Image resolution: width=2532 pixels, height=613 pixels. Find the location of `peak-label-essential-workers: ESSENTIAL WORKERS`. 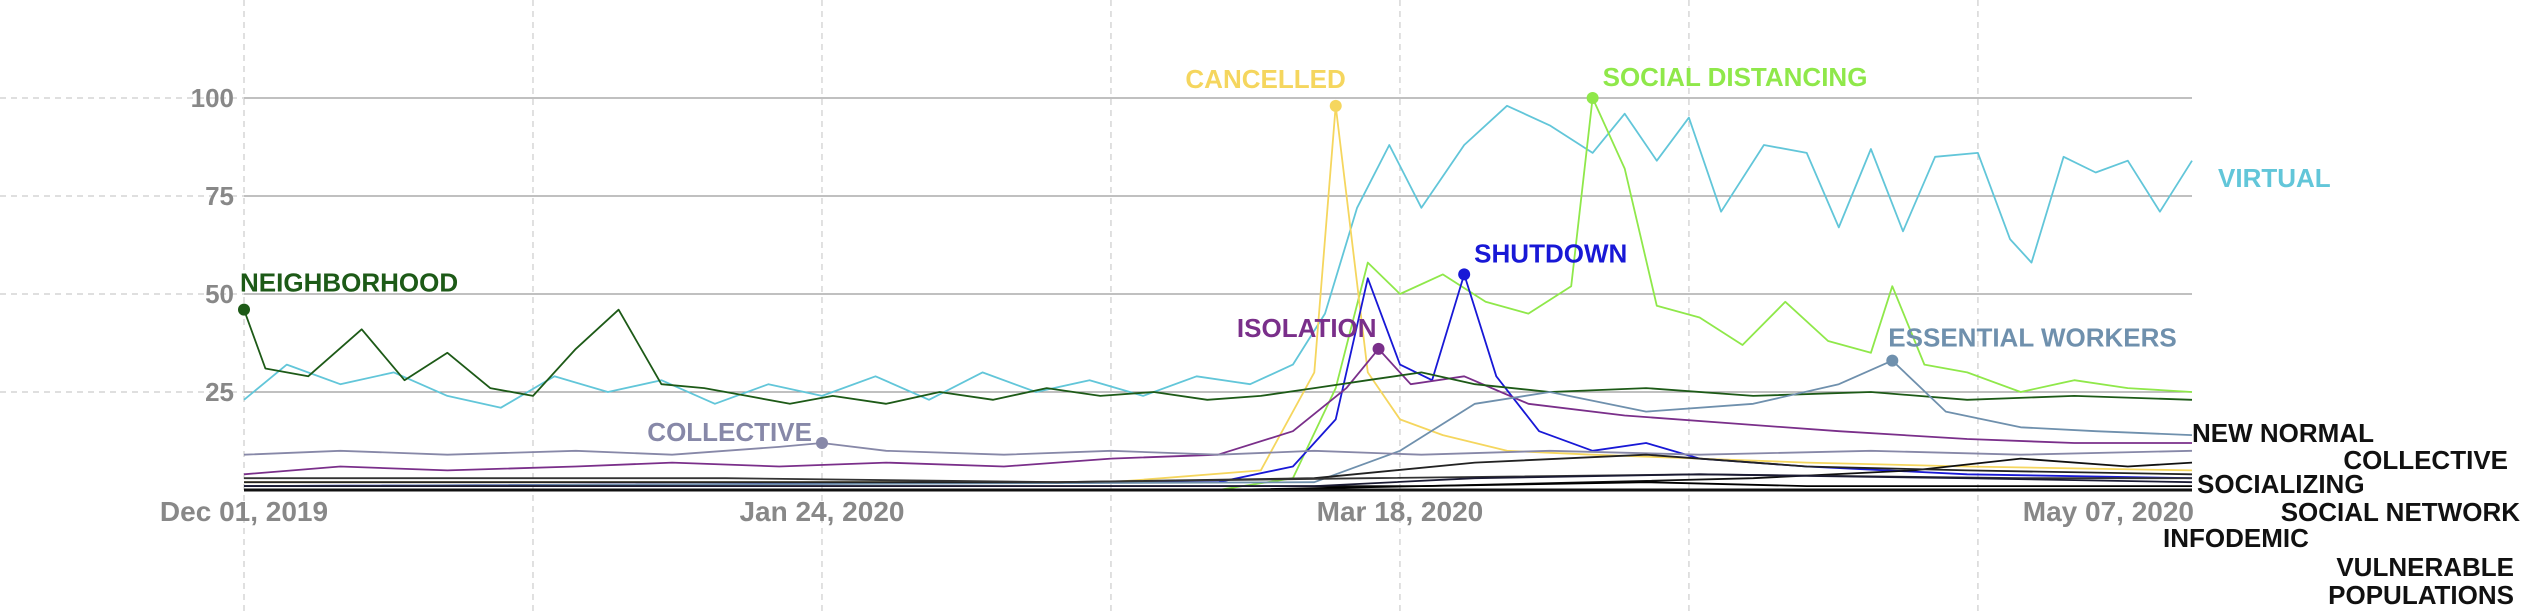

peak-label-essential-workers: ESSENTIAL WORKERS is located at coordinates (2032, 338).